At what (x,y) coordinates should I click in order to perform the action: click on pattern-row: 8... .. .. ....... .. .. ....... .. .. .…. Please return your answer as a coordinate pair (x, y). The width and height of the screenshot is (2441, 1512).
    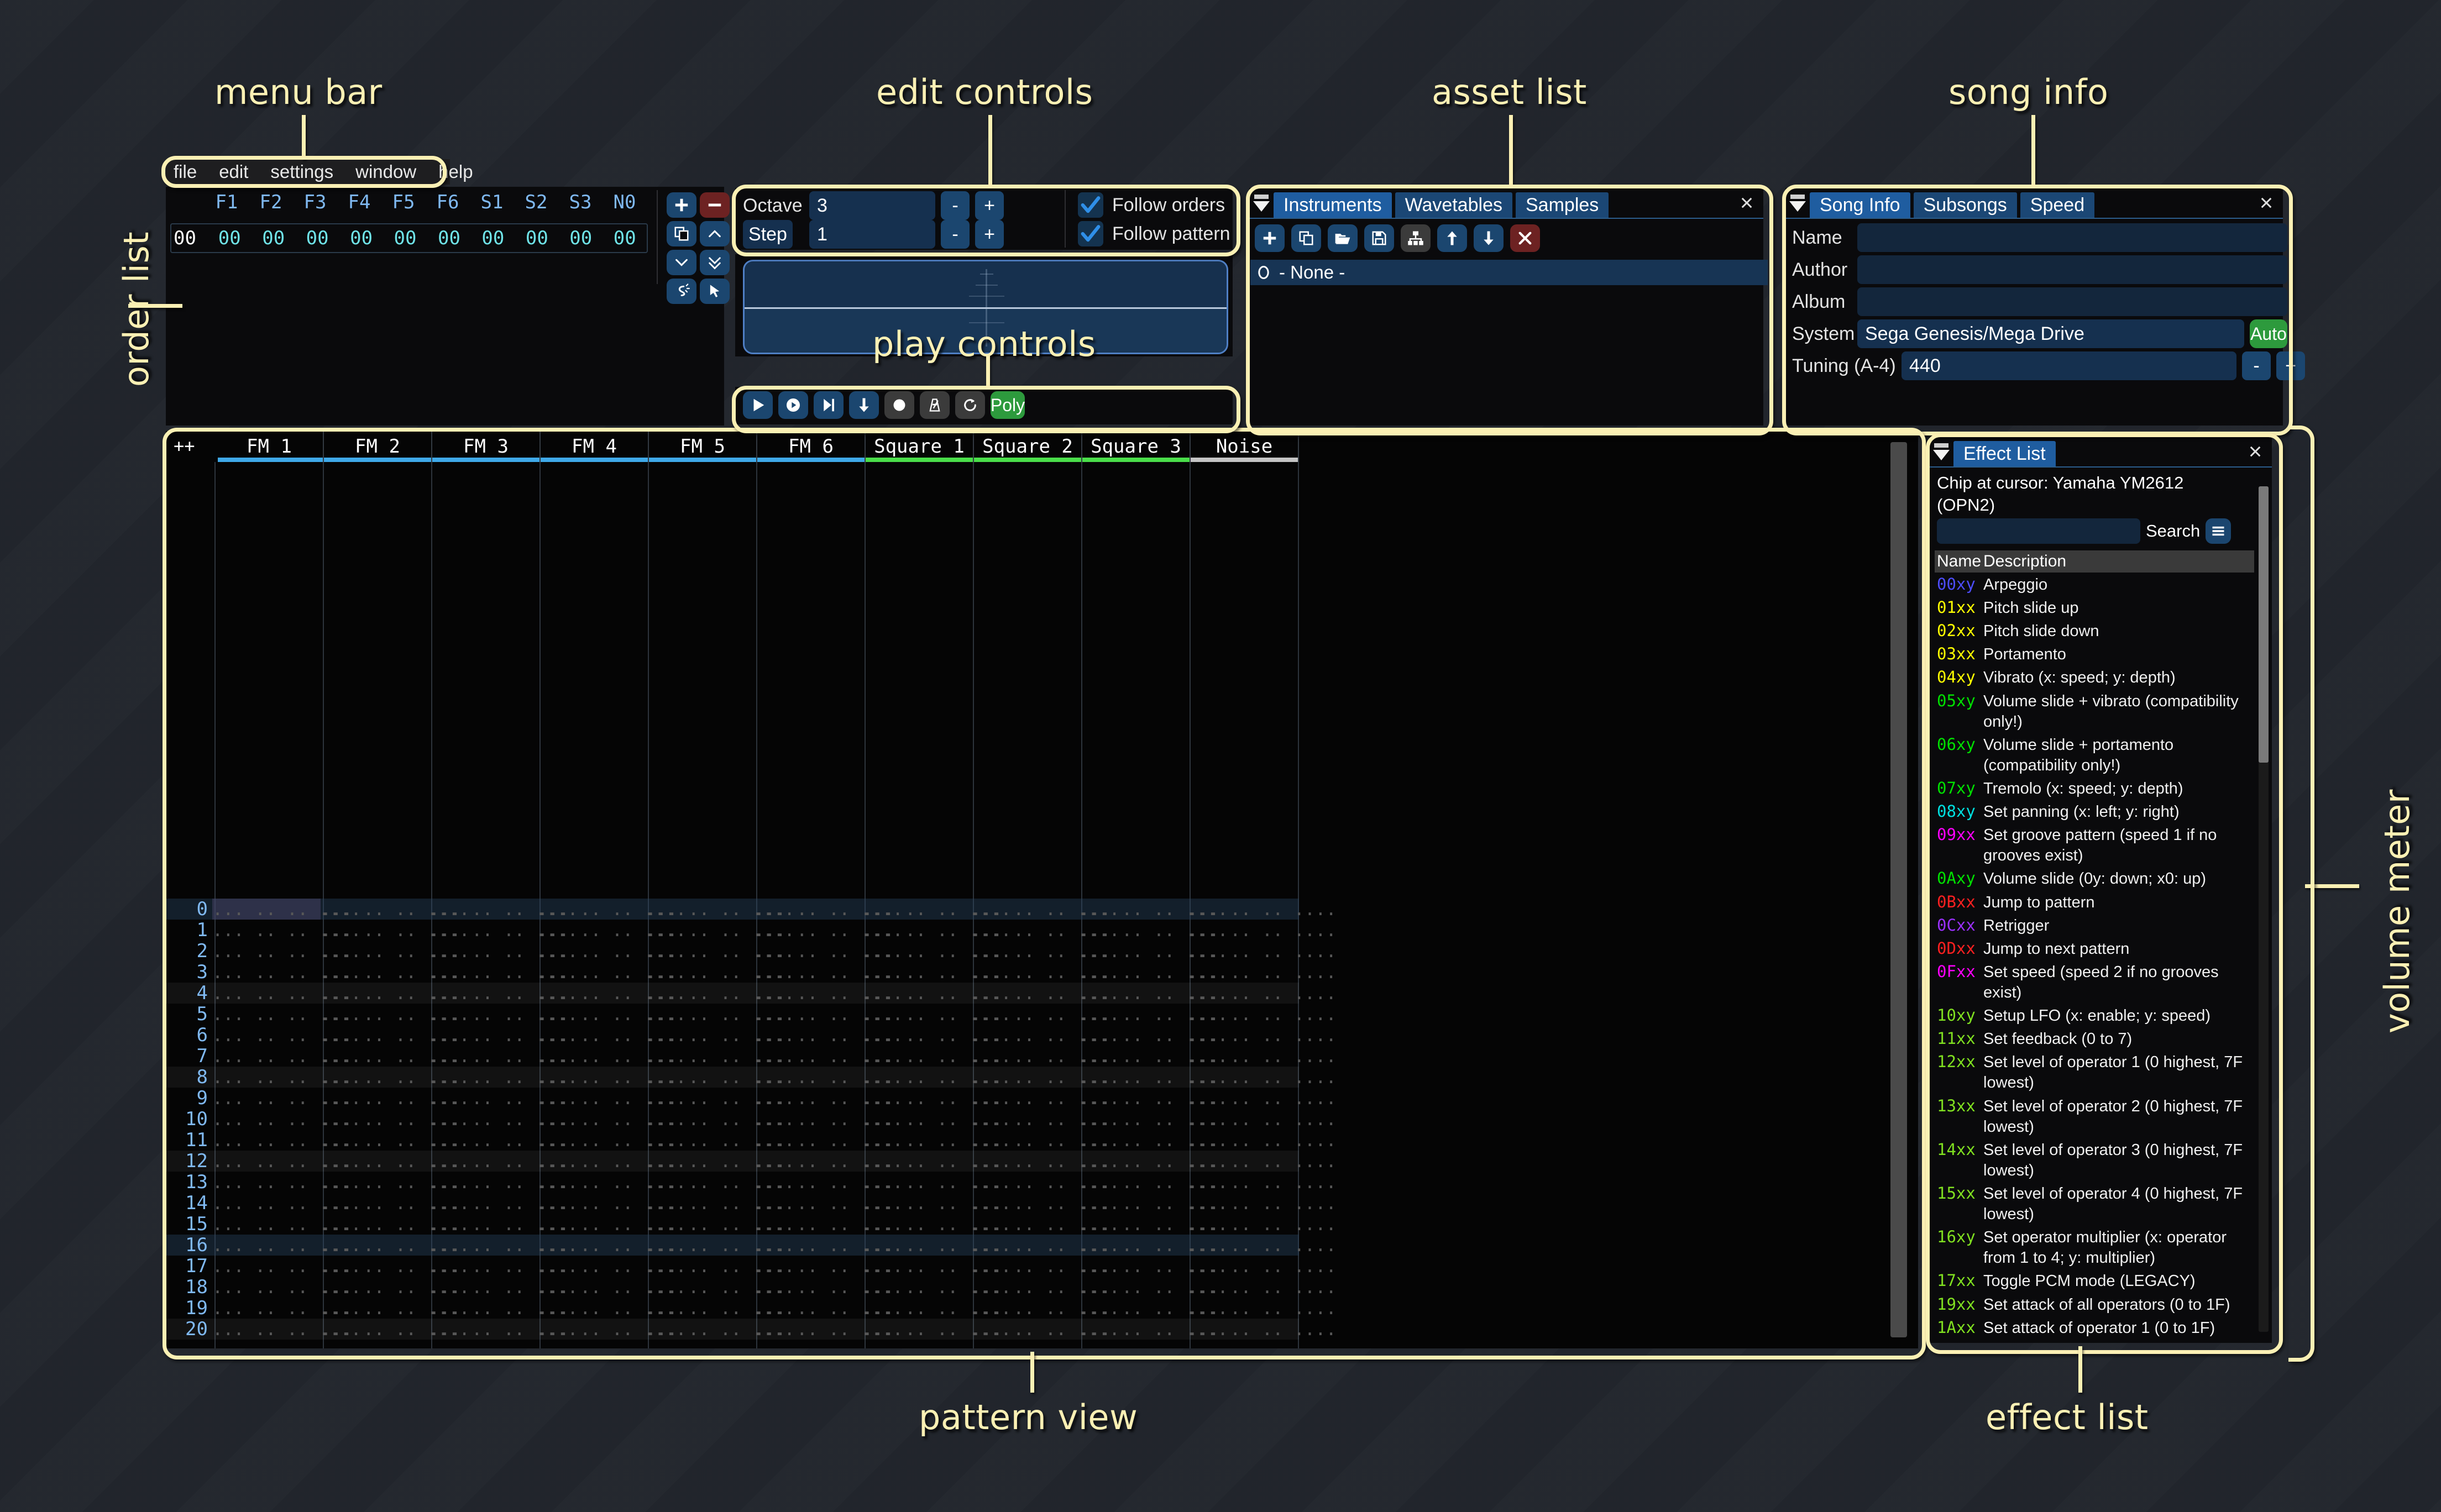
    Looking at the image, I should click on (751, 1077).